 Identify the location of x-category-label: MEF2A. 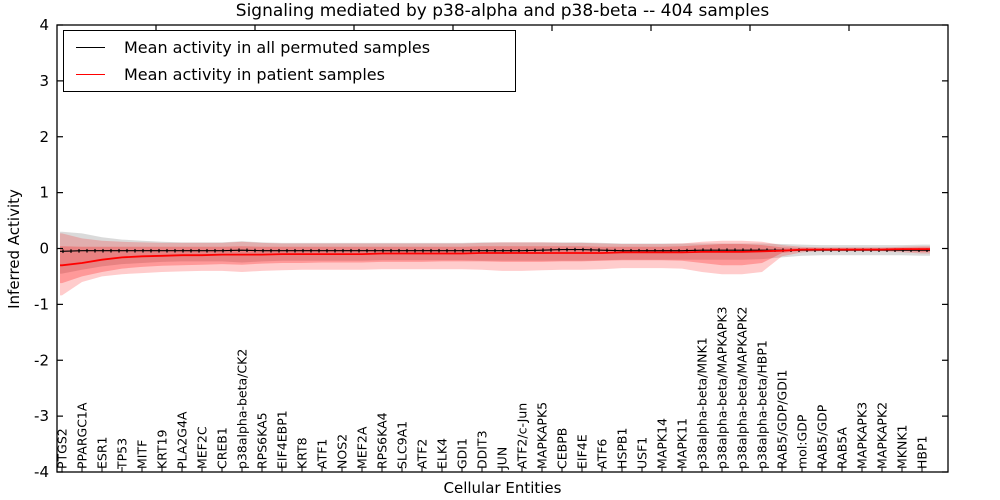
(362, 447).